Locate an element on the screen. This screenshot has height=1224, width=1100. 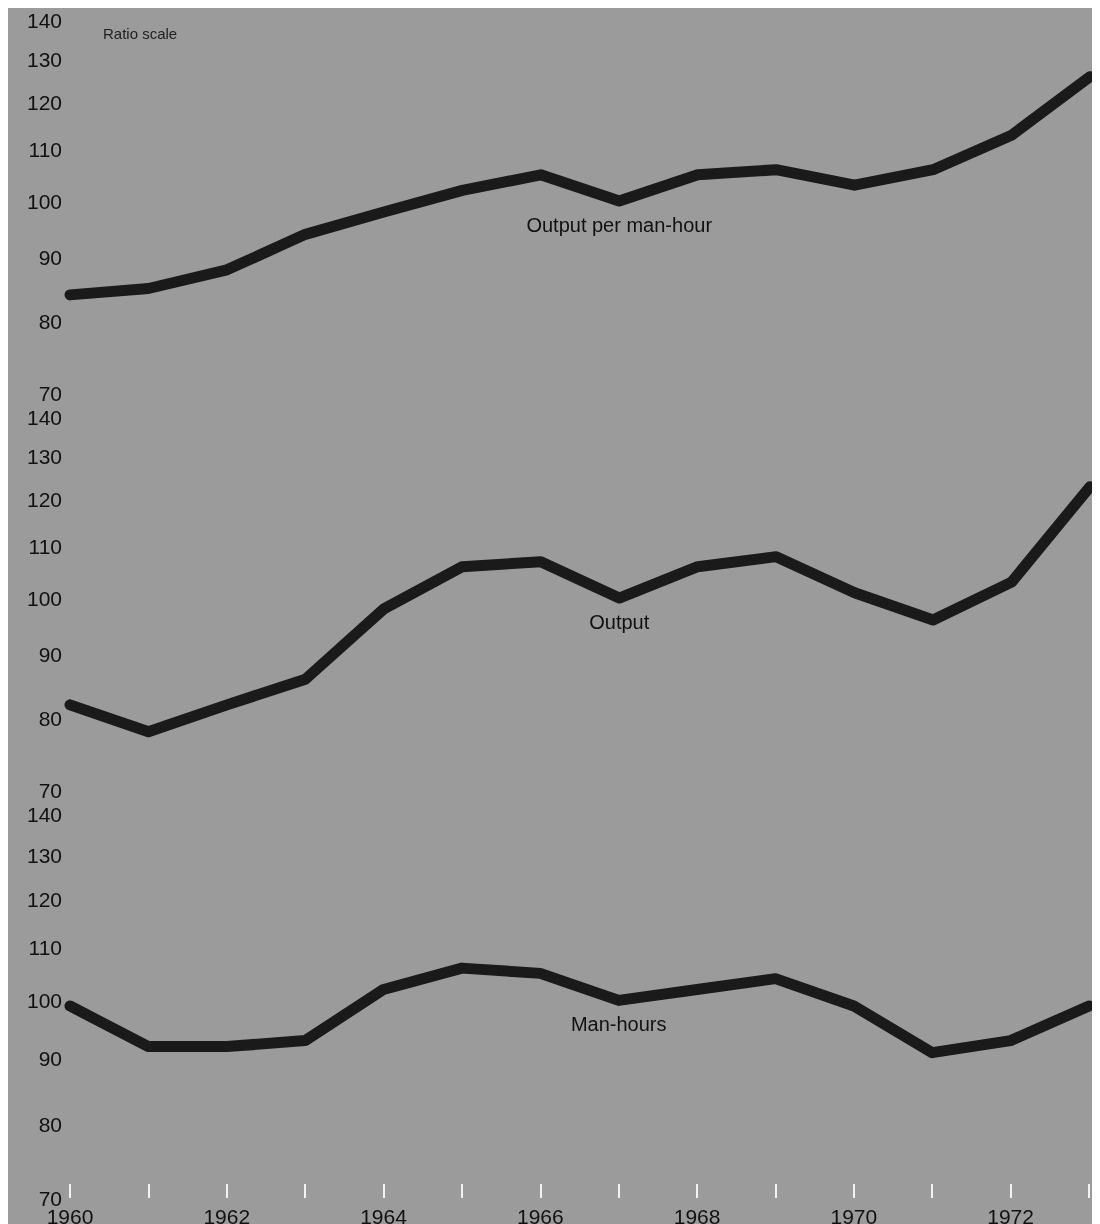
x-tick-label: 1966 is located at coordinates (540, 1214).